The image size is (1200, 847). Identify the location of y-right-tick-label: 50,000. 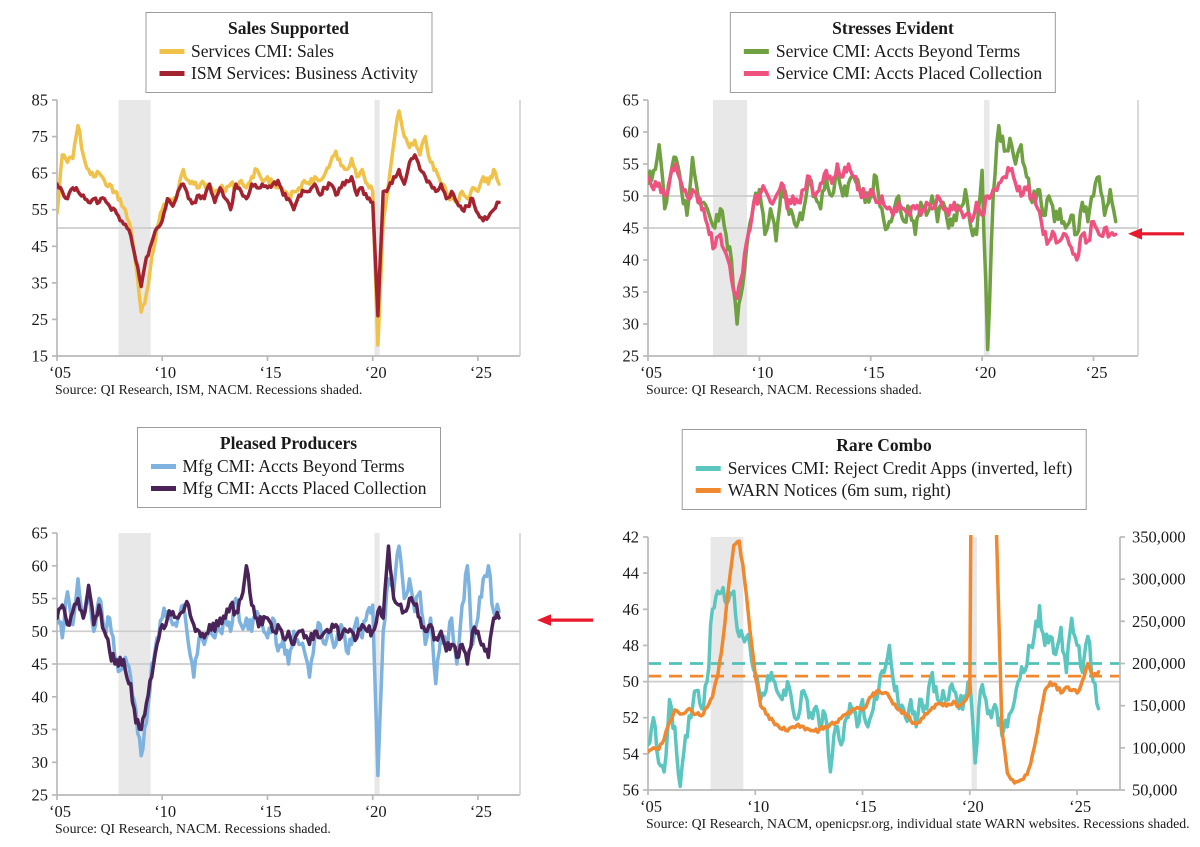
(1154, 790).